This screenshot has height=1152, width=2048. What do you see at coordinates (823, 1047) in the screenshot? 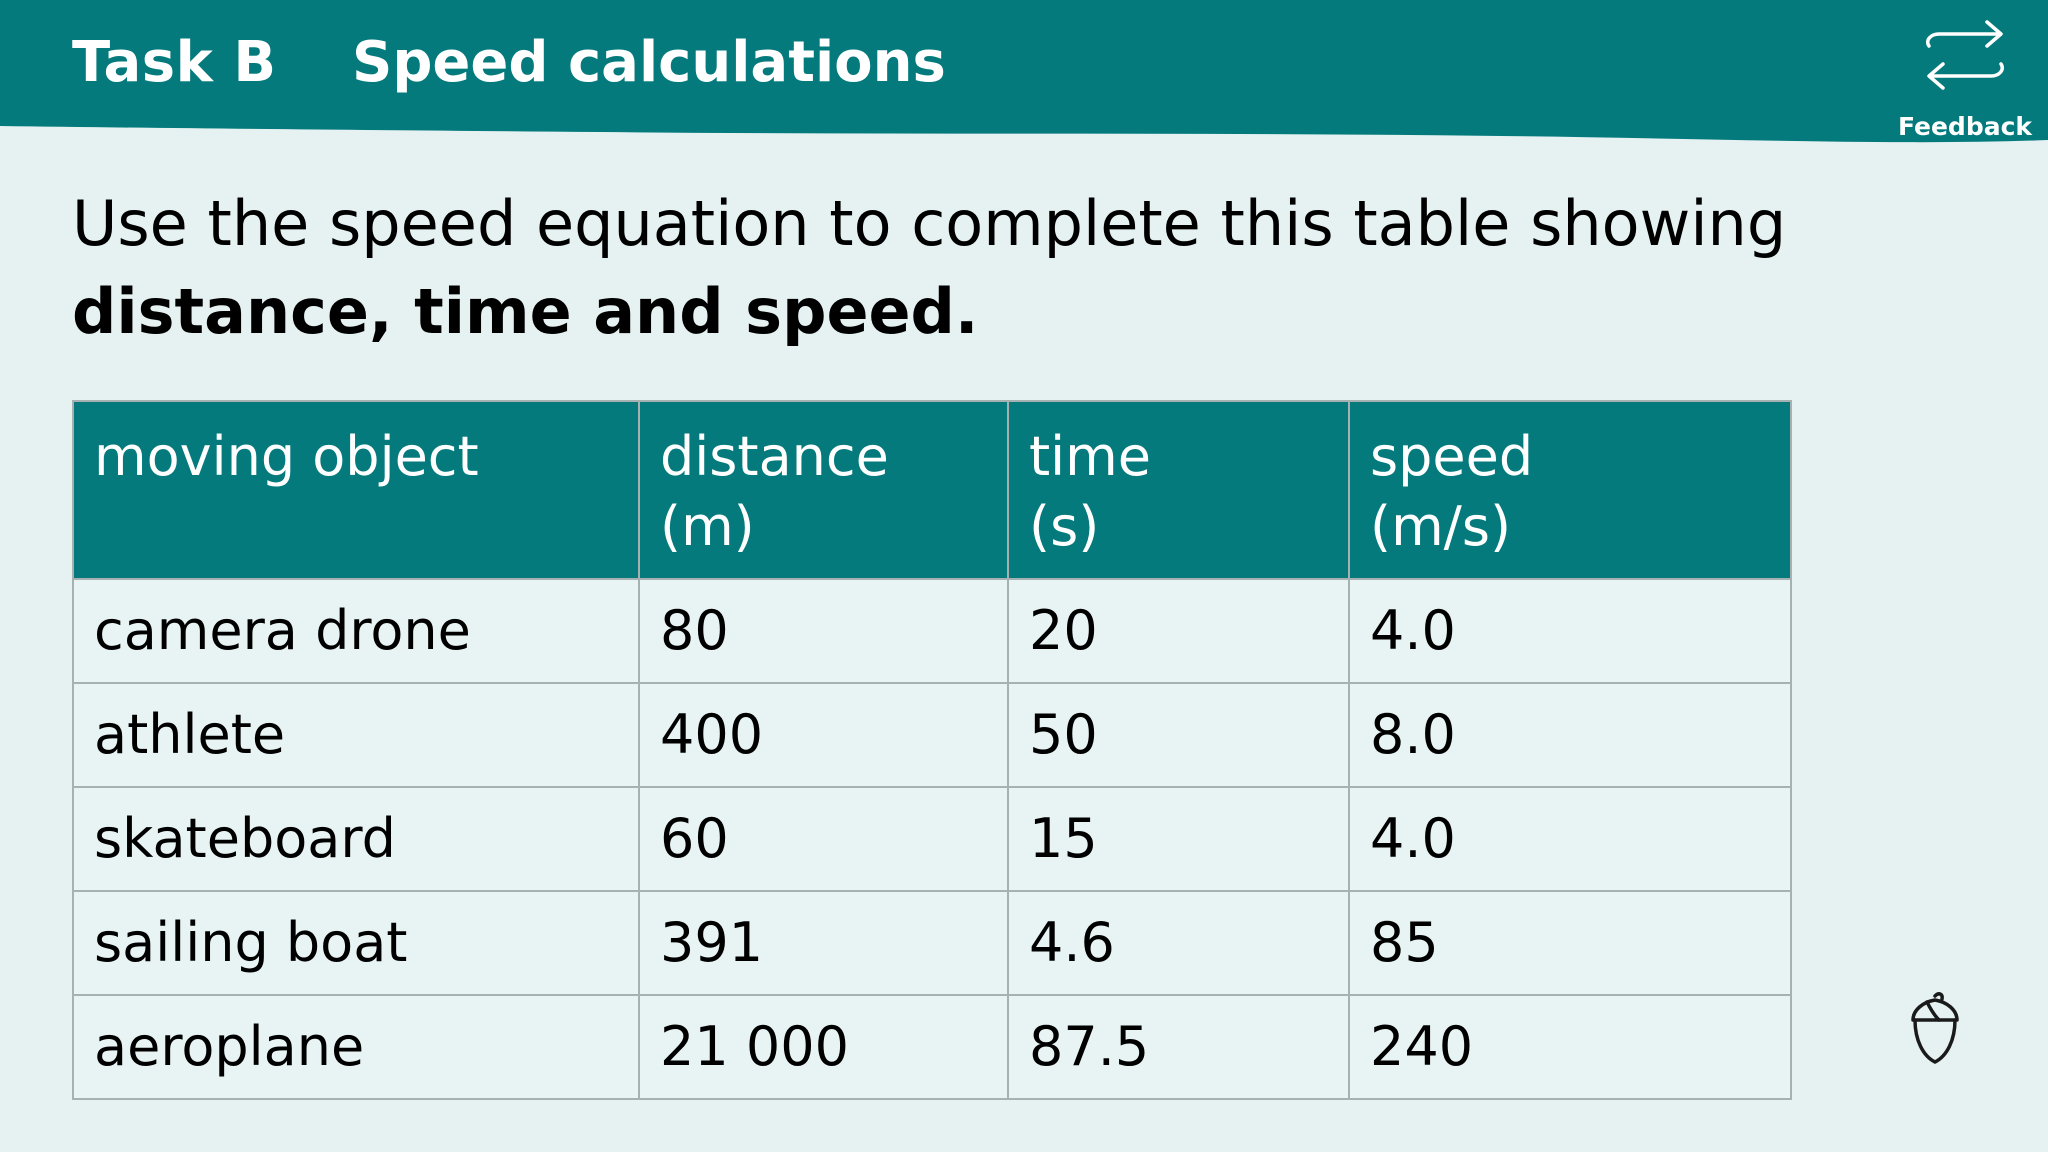
I see `cell-distance: 21 000` at bounding box center [823, 1047].